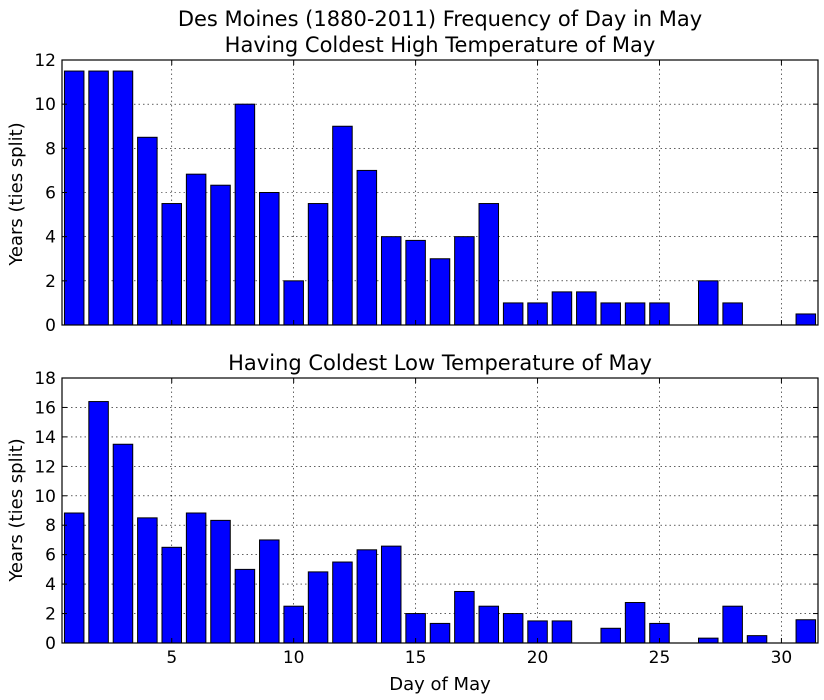 The width and height of the screenshot is (824, 700). What do you see at coordinates (45, 61) in the screenshot?
I see `top-panel-ytick-label: 12` at bounding box center [45, 61].